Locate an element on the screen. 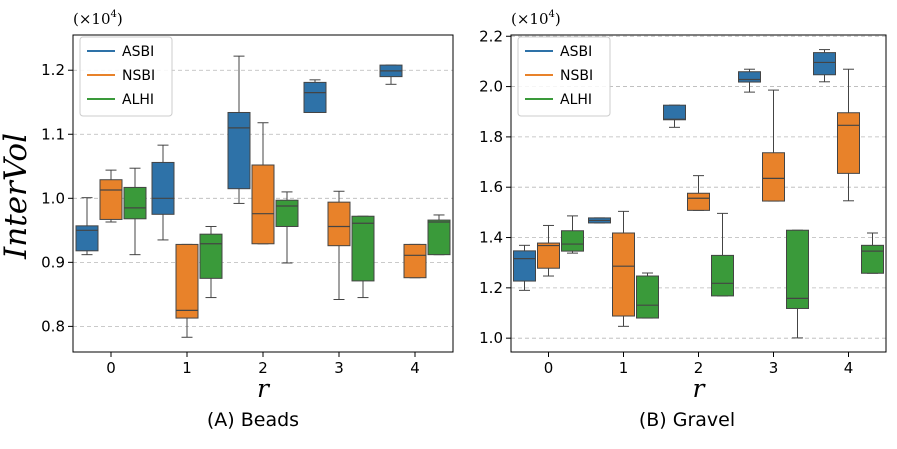 The height and width of the screenshot is (449, 897). y-tick-label: 2.2 is located at coordinates (491, 36).